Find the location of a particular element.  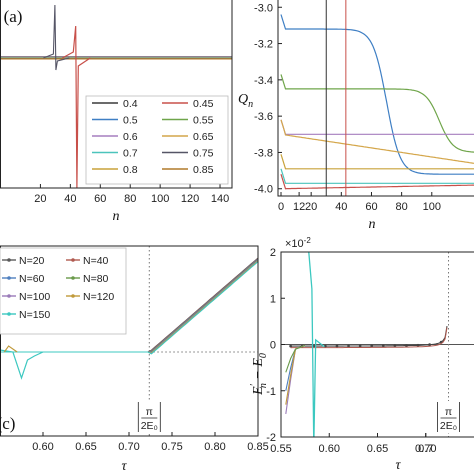

dip-N=80 is located at coordinates (295, 358).